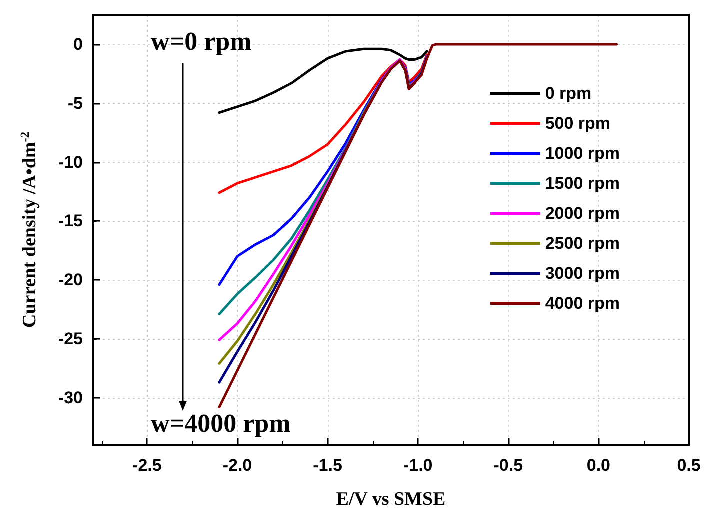  Describe the element at coordinates (29, 230) in the screenshot. I see `y-axis-title: Current density /A•dm-2` at that location.